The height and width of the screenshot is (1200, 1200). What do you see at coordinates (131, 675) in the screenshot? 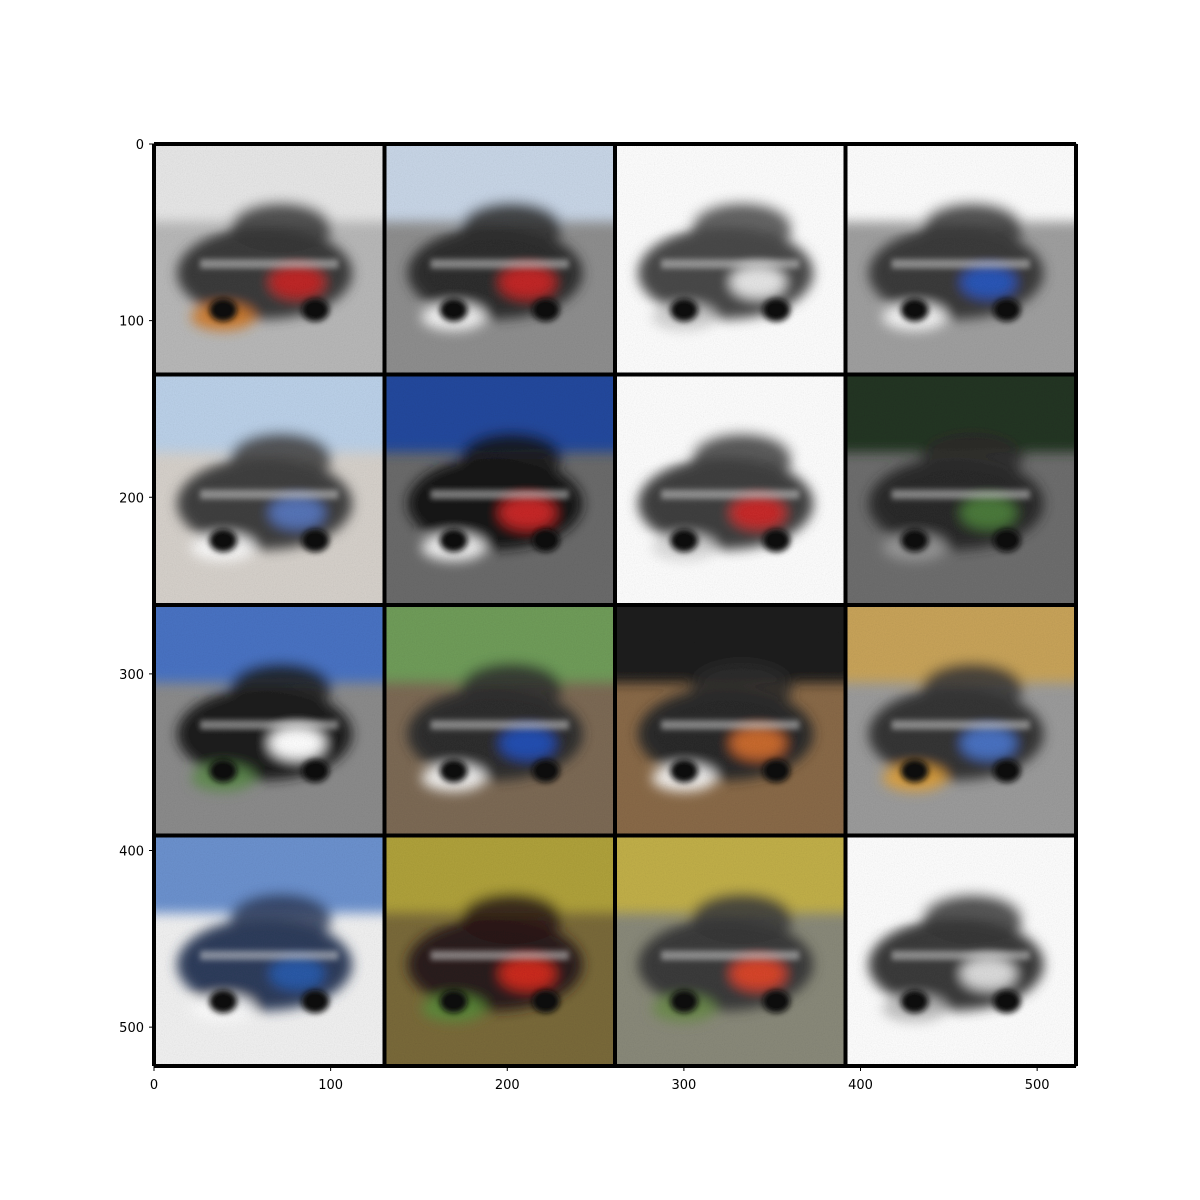
I see `y-tick-label: 300` at bounding box center [131, 675].